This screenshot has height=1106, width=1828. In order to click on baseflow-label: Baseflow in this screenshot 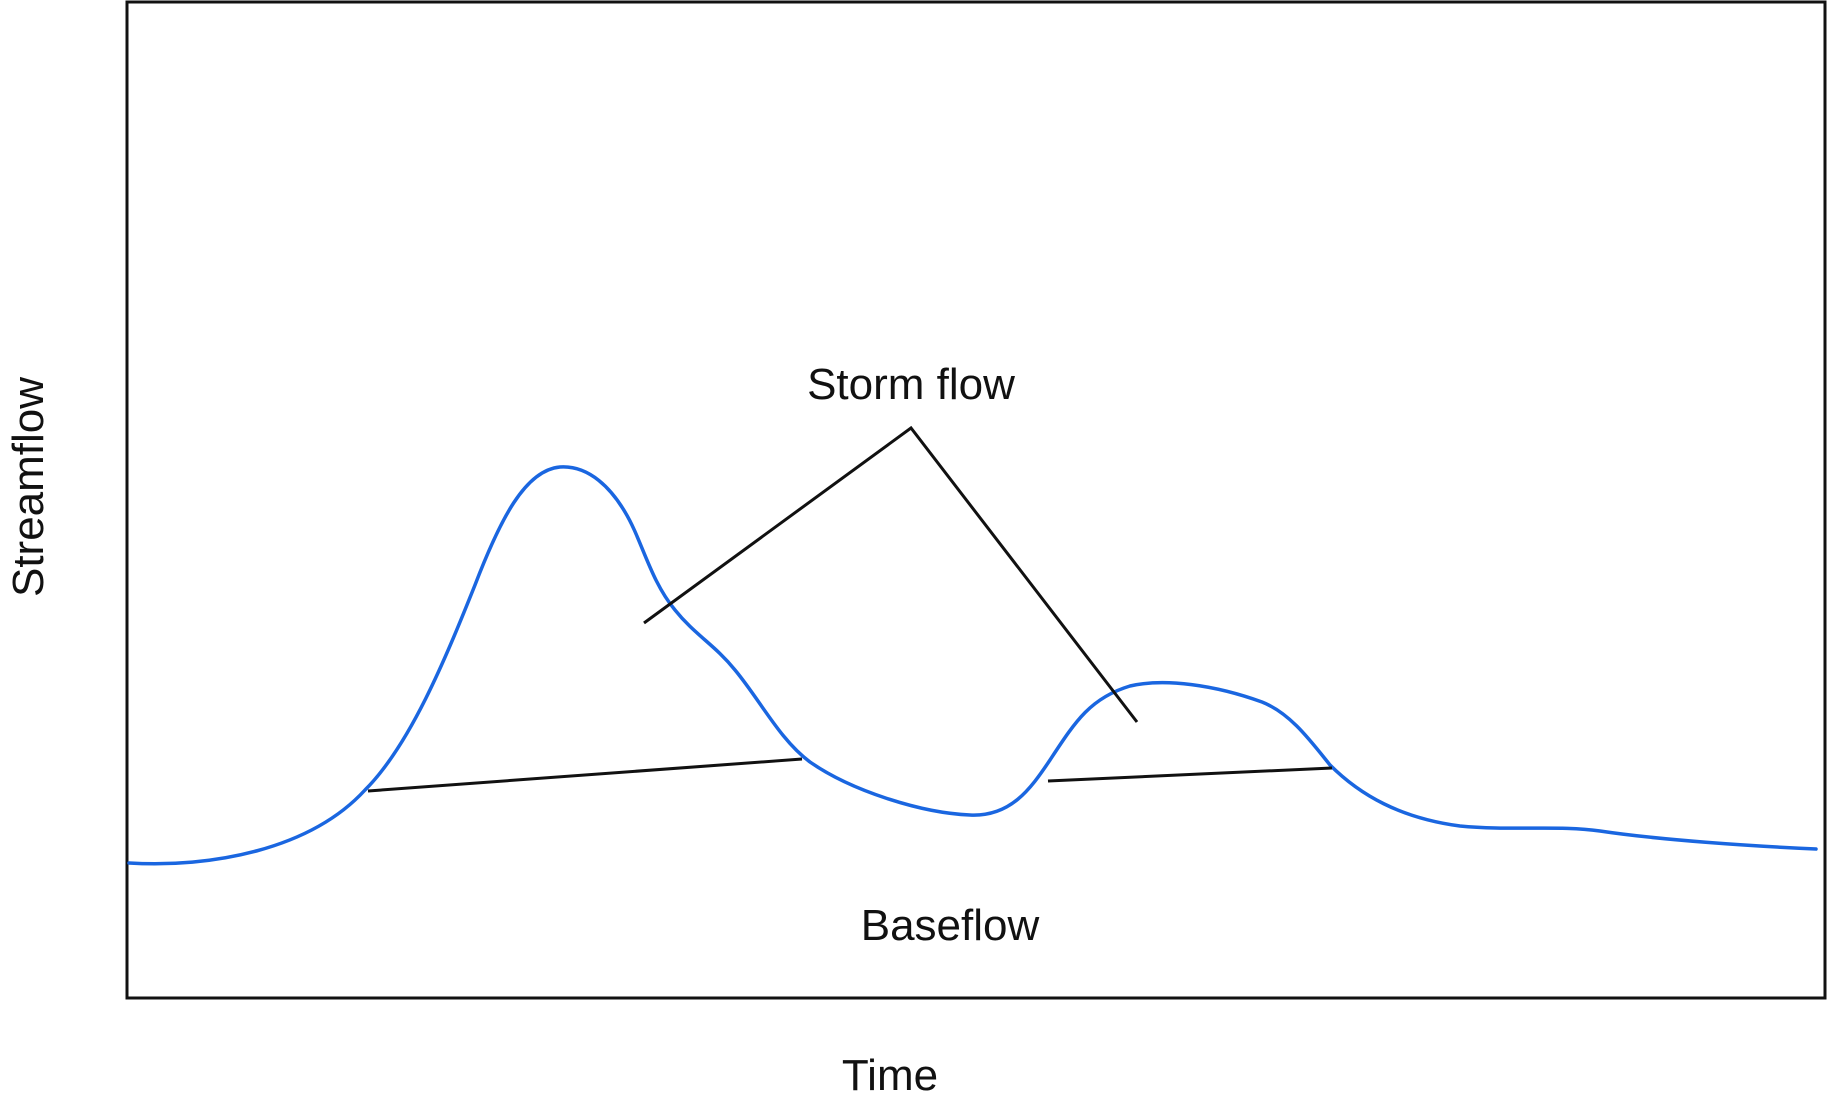, I will do `click(950, 925)`.